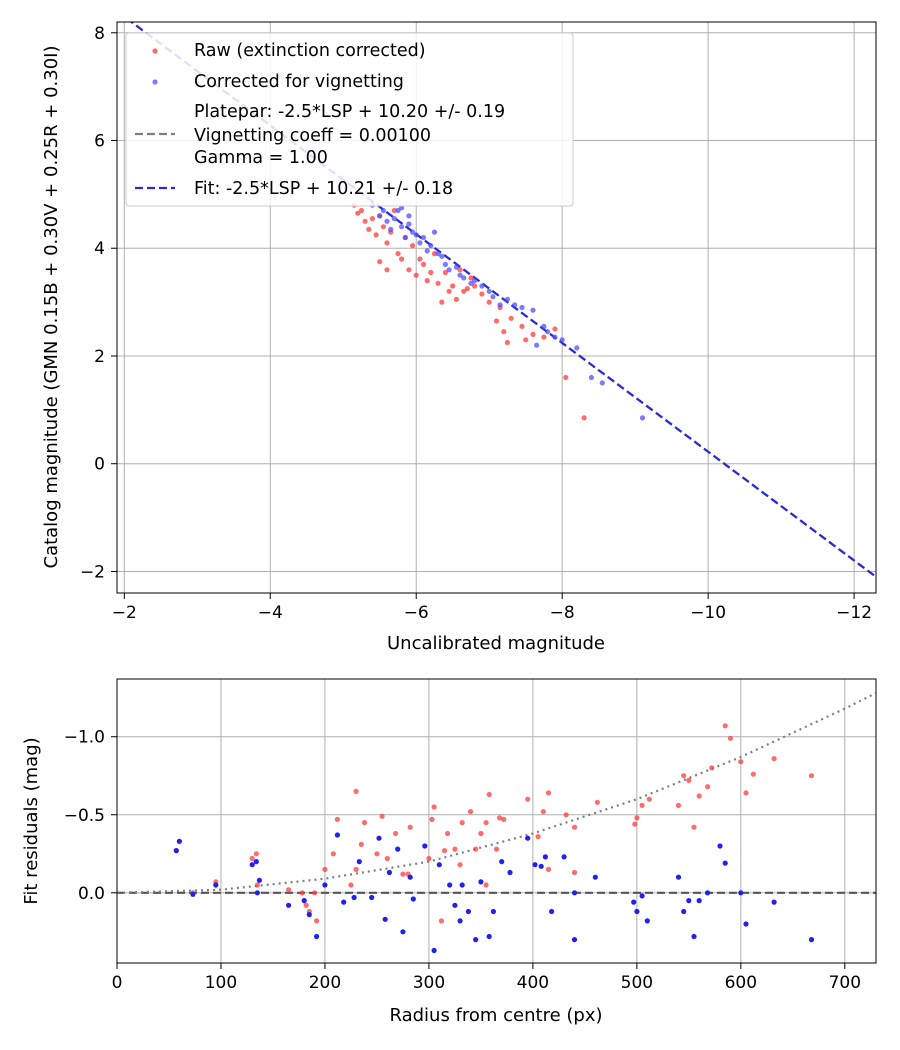 The width and height of the screenshot is (900, 1050). What do you see at coordinates (310, 51) in the screenshot?
I see `legend-label: Raw (extinction corrected)` at bounding box center [310, 51].